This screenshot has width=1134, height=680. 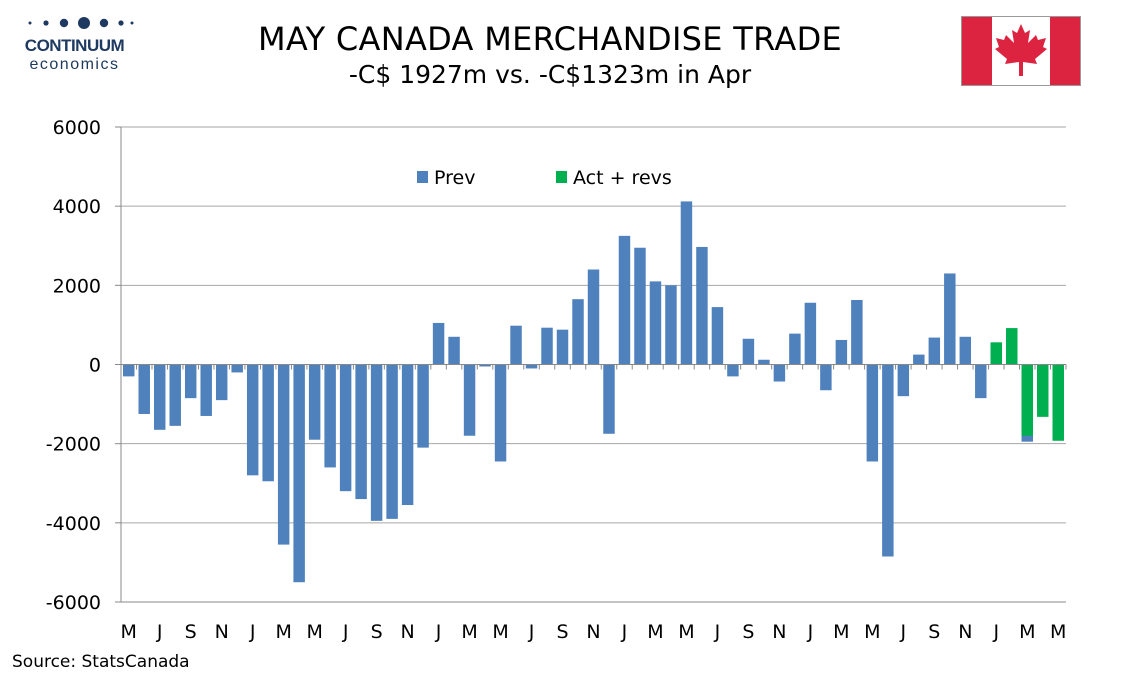 I want to click on logo-dots-icon, so click(x=81, y=23).